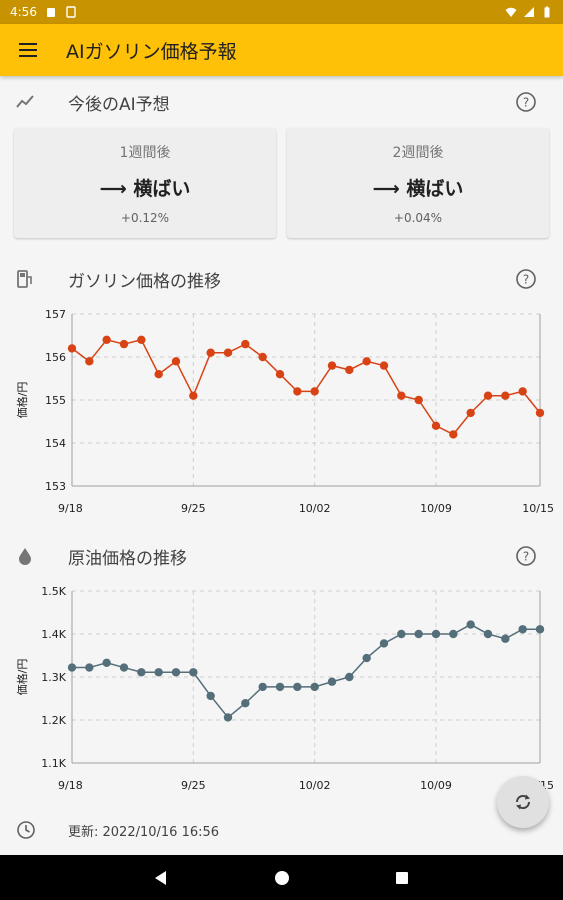 Image resolution: width=563 pixels, height=900 pixels. What do you see at coordinates (53, 634) in the screenshot?
I see `y-tick-label: 1.4K` at bounding box center [53, 634].